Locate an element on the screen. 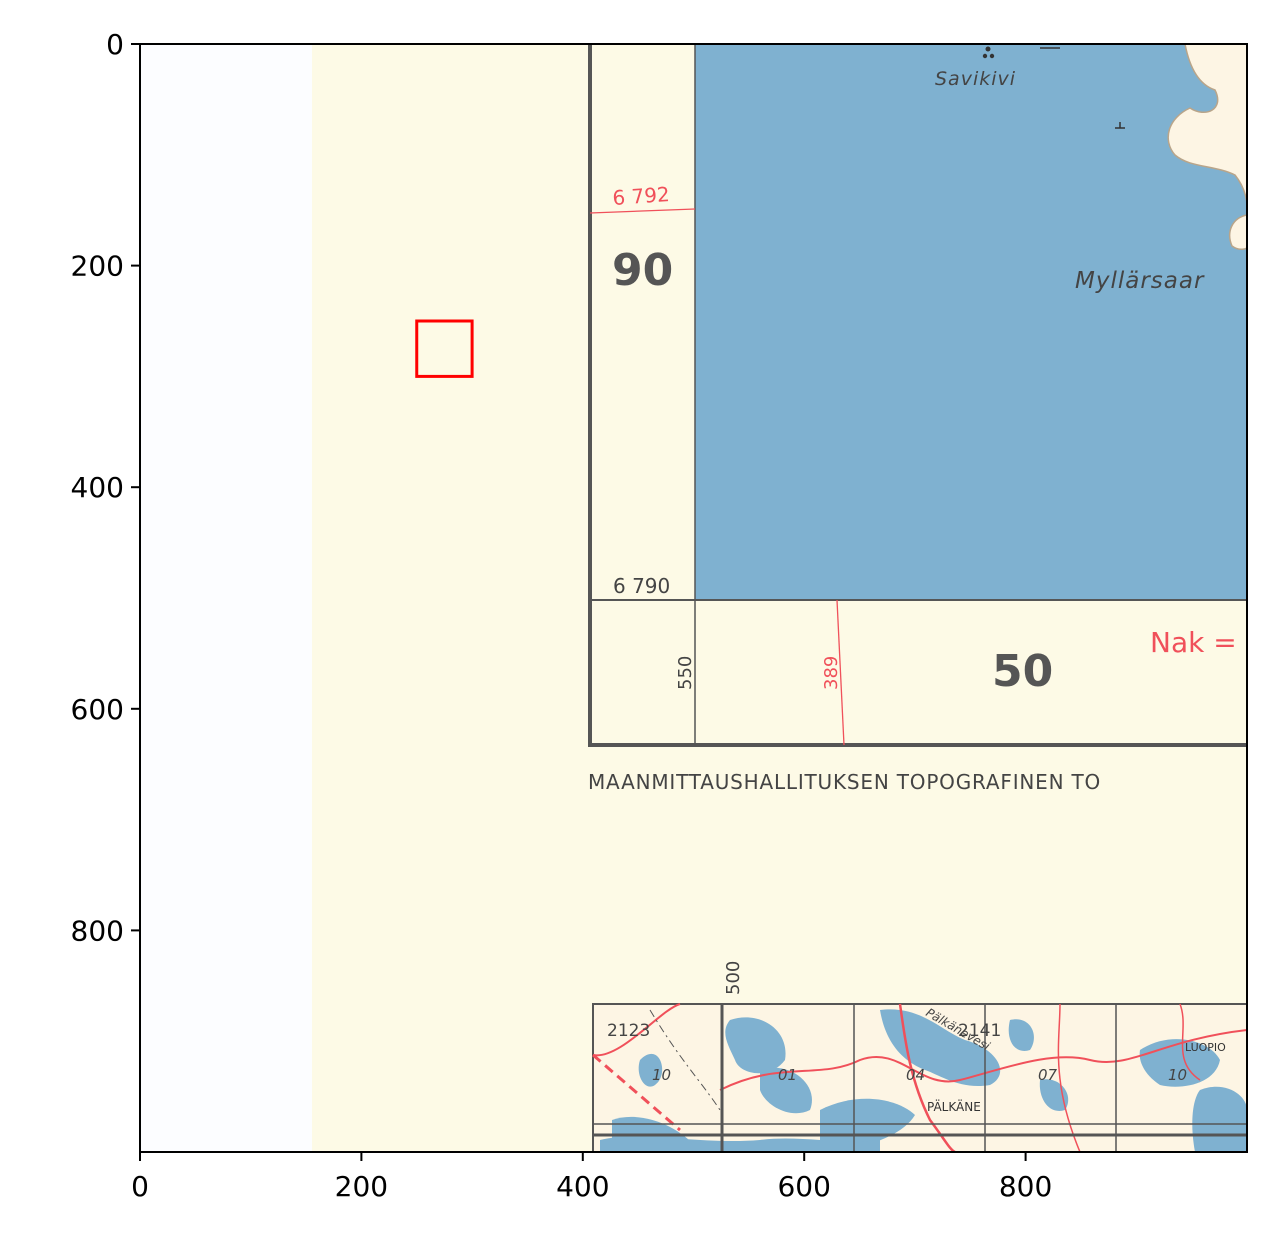  x-tick-label: 400 is located at coordinates (582, 1186).